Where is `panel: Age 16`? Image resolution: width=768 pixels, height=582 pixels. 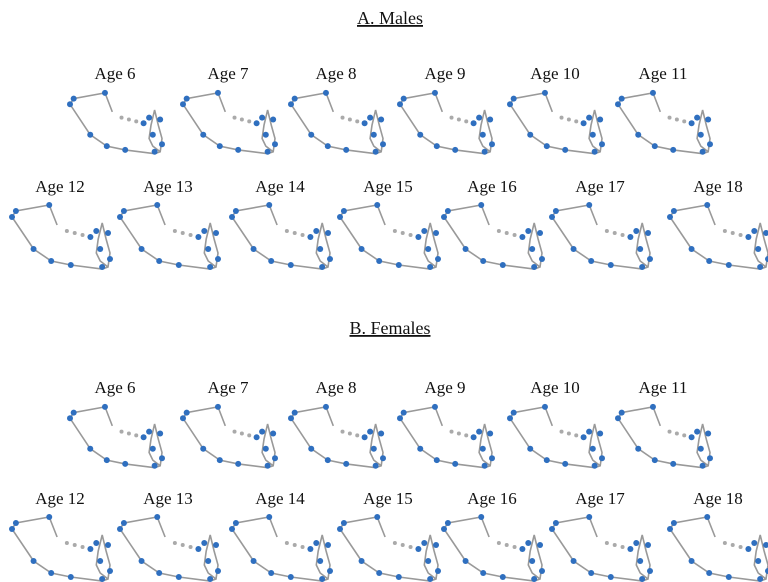 panel: Age 16 is located at coordinates (493, 535).